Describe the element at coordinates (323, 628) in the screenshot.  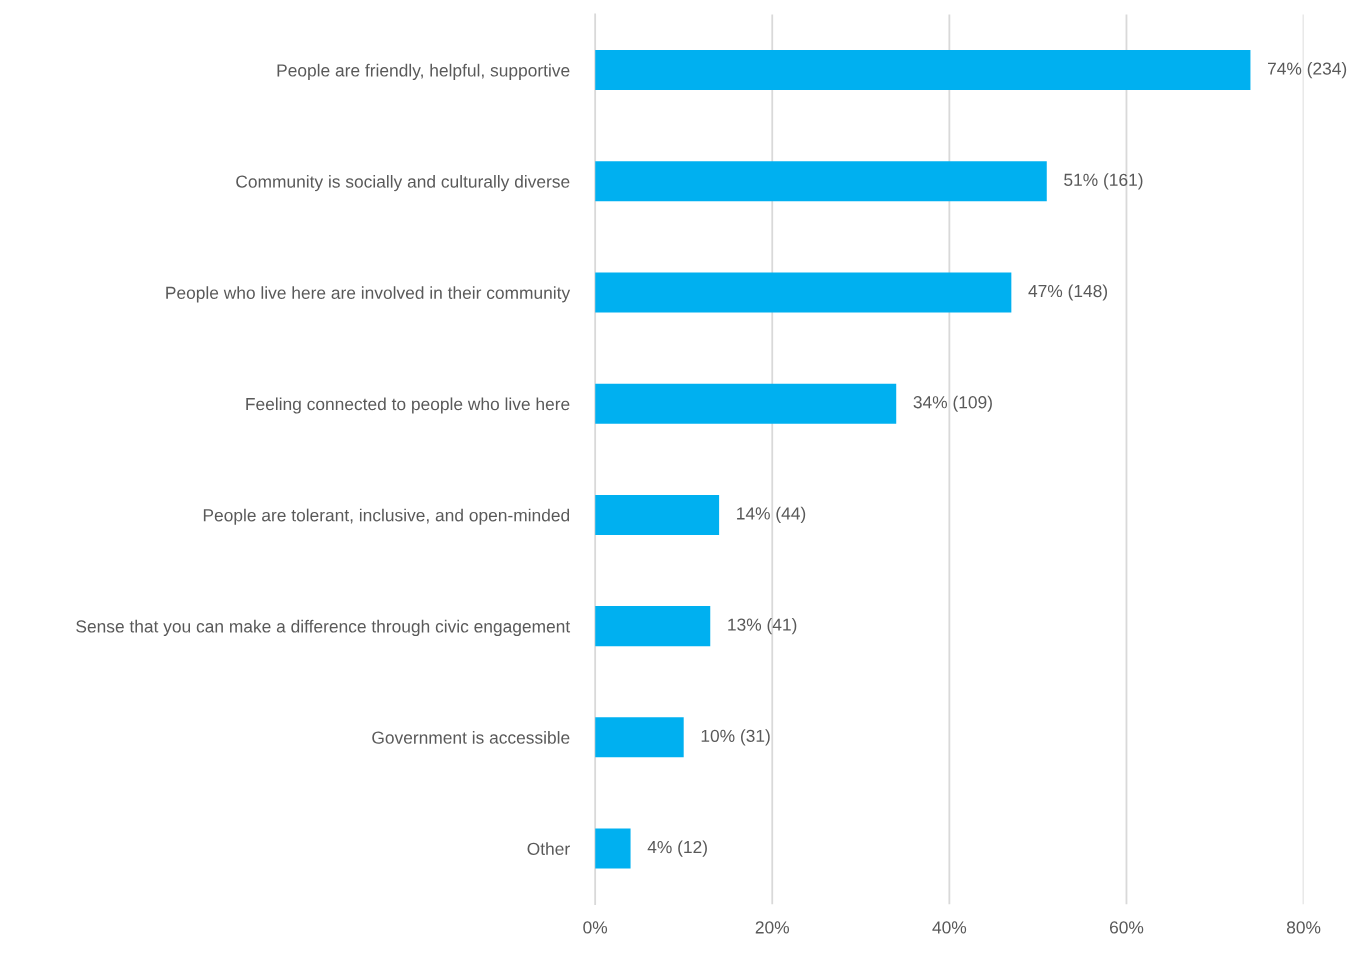
I see `y-tick-label: Sense that you can make a difference through civic engagement` at that location.